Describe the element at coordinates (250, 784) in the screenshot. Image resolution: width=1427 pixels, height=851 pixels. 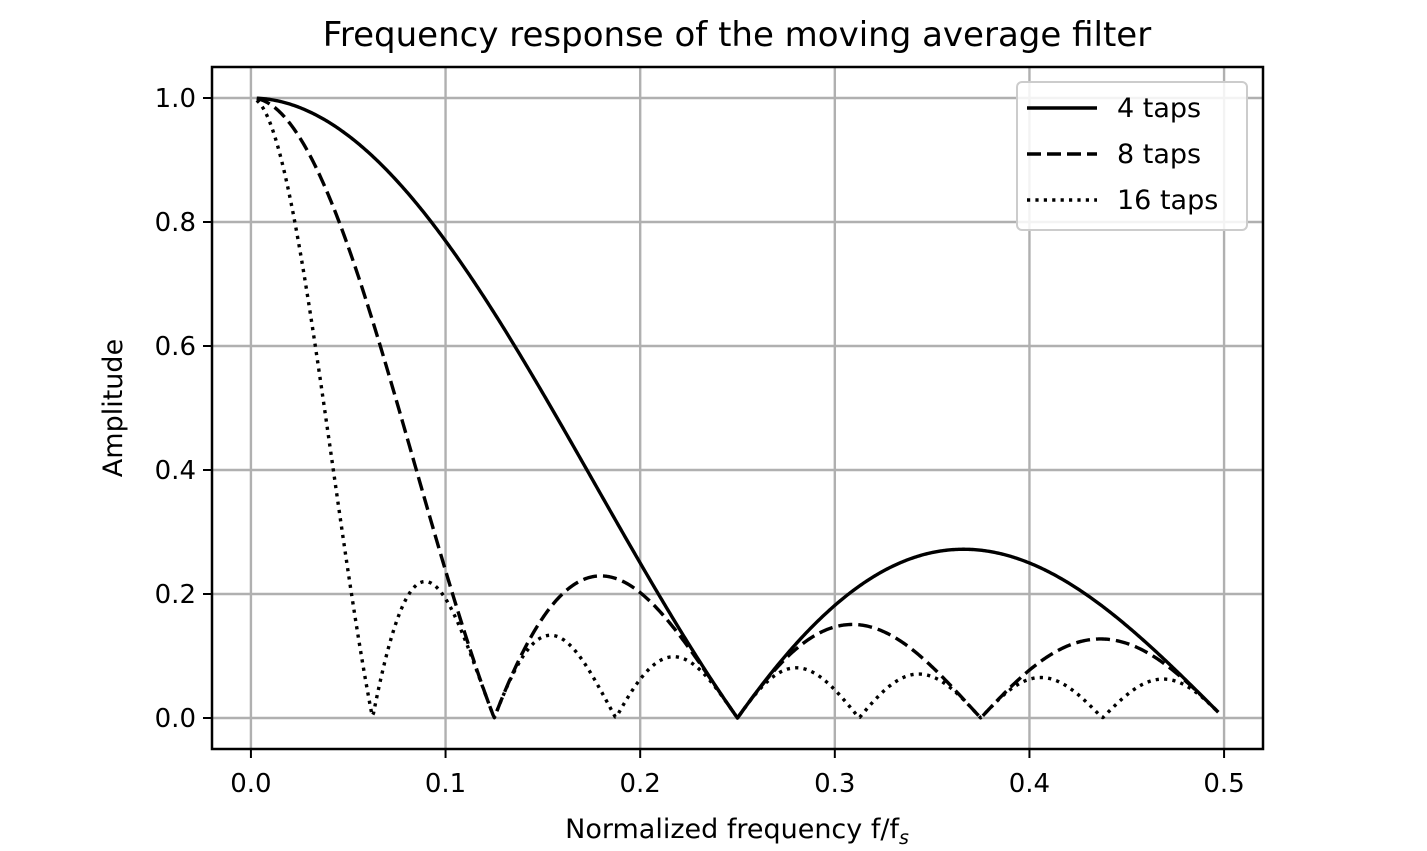
I see `x-tick-label: 0.0` at that location.